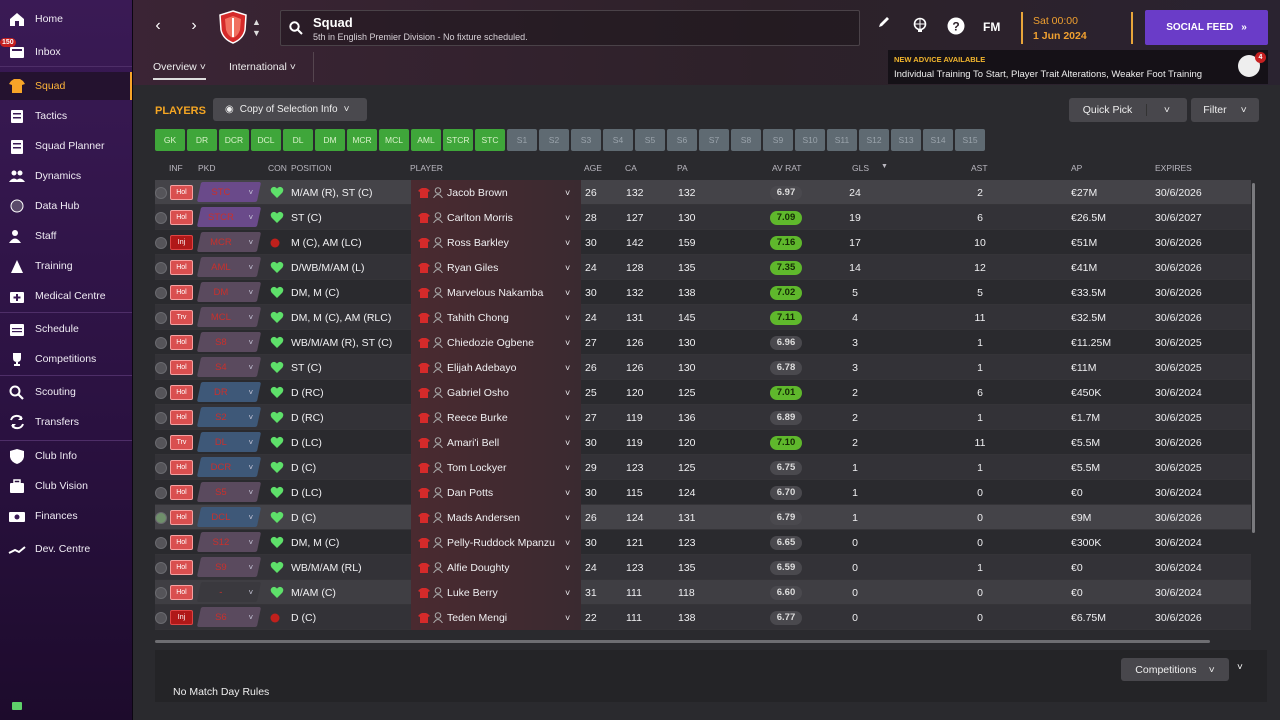  What do you see at coordinates (330, 140) in the screenshot?
I see `position-chip-dm: DM` at bounding box center [330, 140].